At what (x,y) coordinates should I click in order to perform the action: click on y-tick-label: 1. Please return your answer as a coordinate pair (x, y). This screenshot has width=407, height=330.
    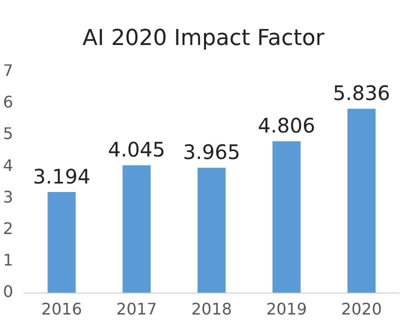
    Looking at the image, I should click on (8, 260).